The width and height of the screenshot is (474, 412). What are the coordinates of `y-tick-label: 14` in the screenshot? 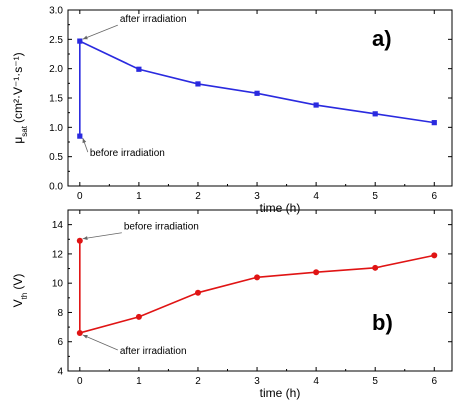 It's located at (58, 225).